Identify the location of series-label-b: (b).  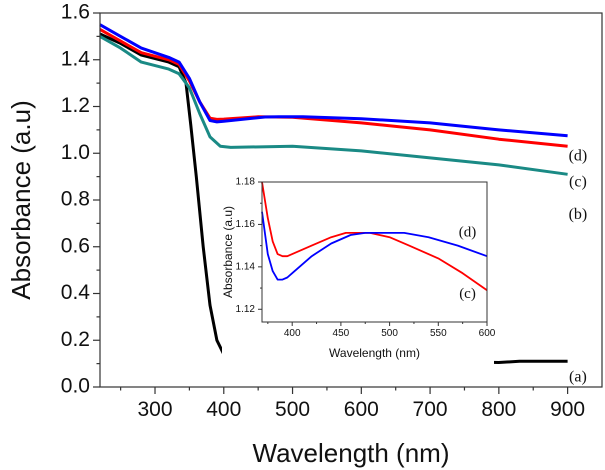
(578, 214).